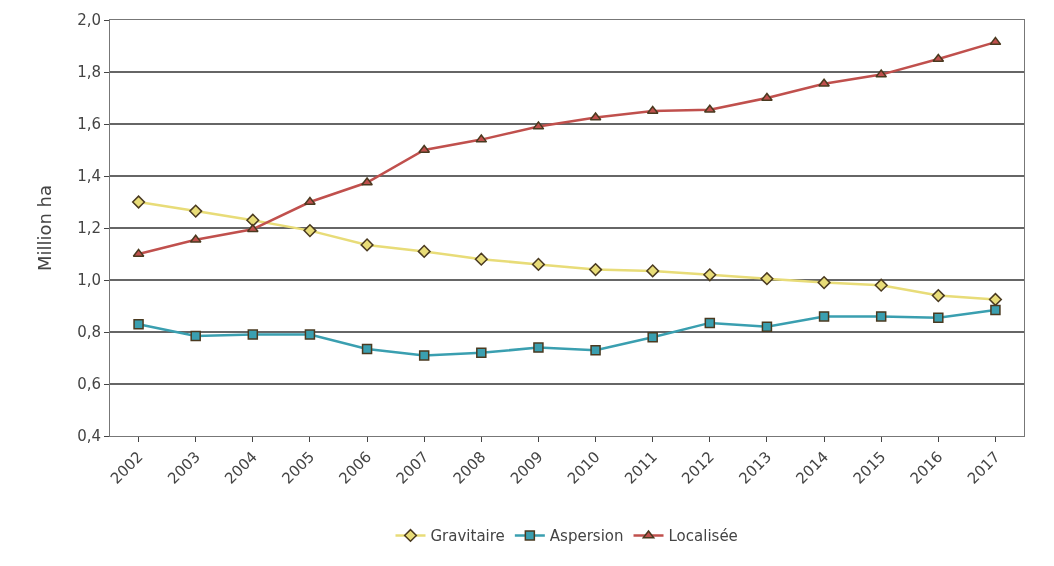 The width and height of the screenshot is (1054, 566). I want to click on y-tick-label: 1,4, so click(89, 176).